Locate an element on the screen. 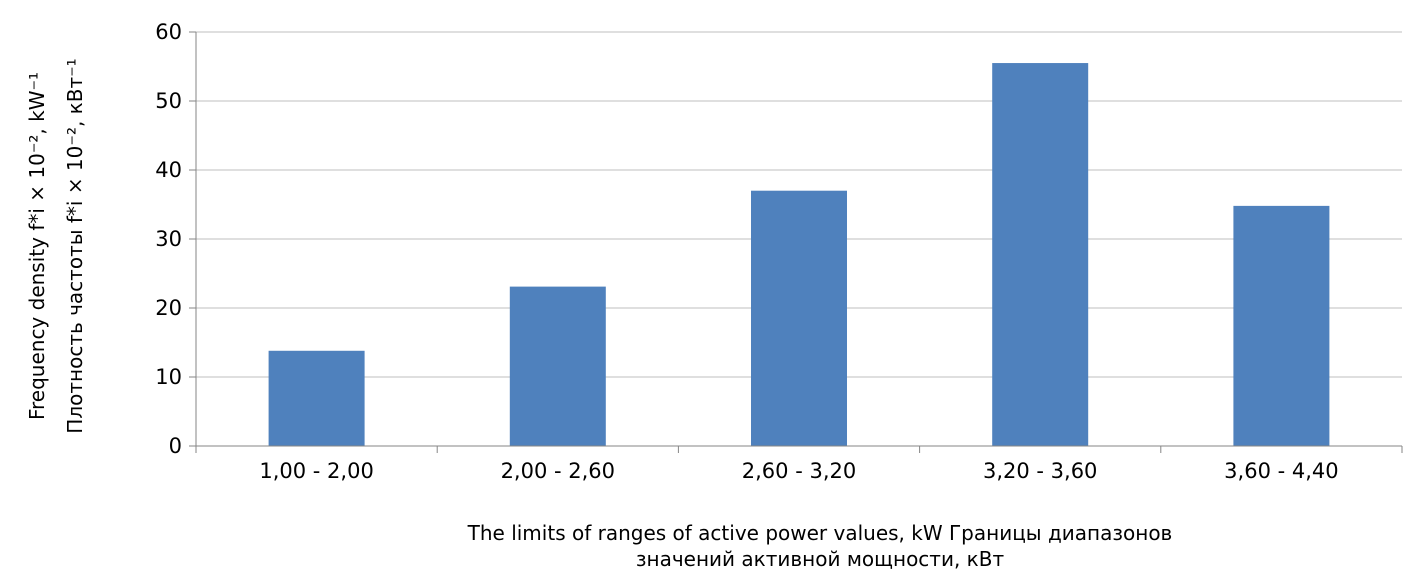  x-tick-label: 2,00 - 2,60 is located at coordinates (558, 471).